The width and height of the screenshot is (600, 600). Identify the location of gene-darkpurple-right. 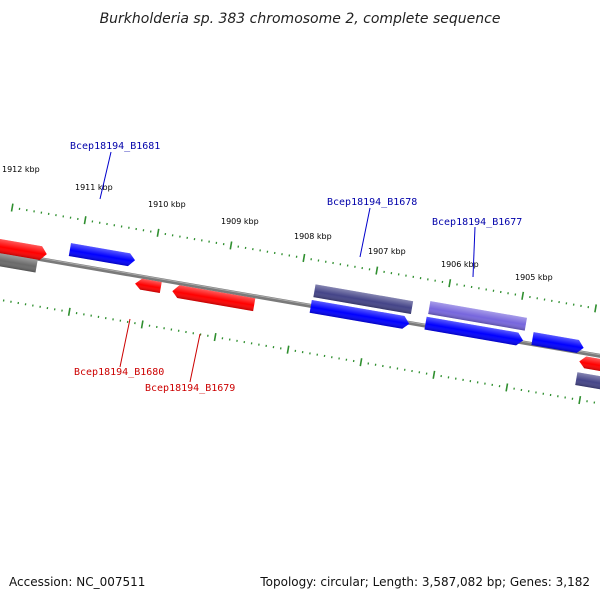
(587, 382).